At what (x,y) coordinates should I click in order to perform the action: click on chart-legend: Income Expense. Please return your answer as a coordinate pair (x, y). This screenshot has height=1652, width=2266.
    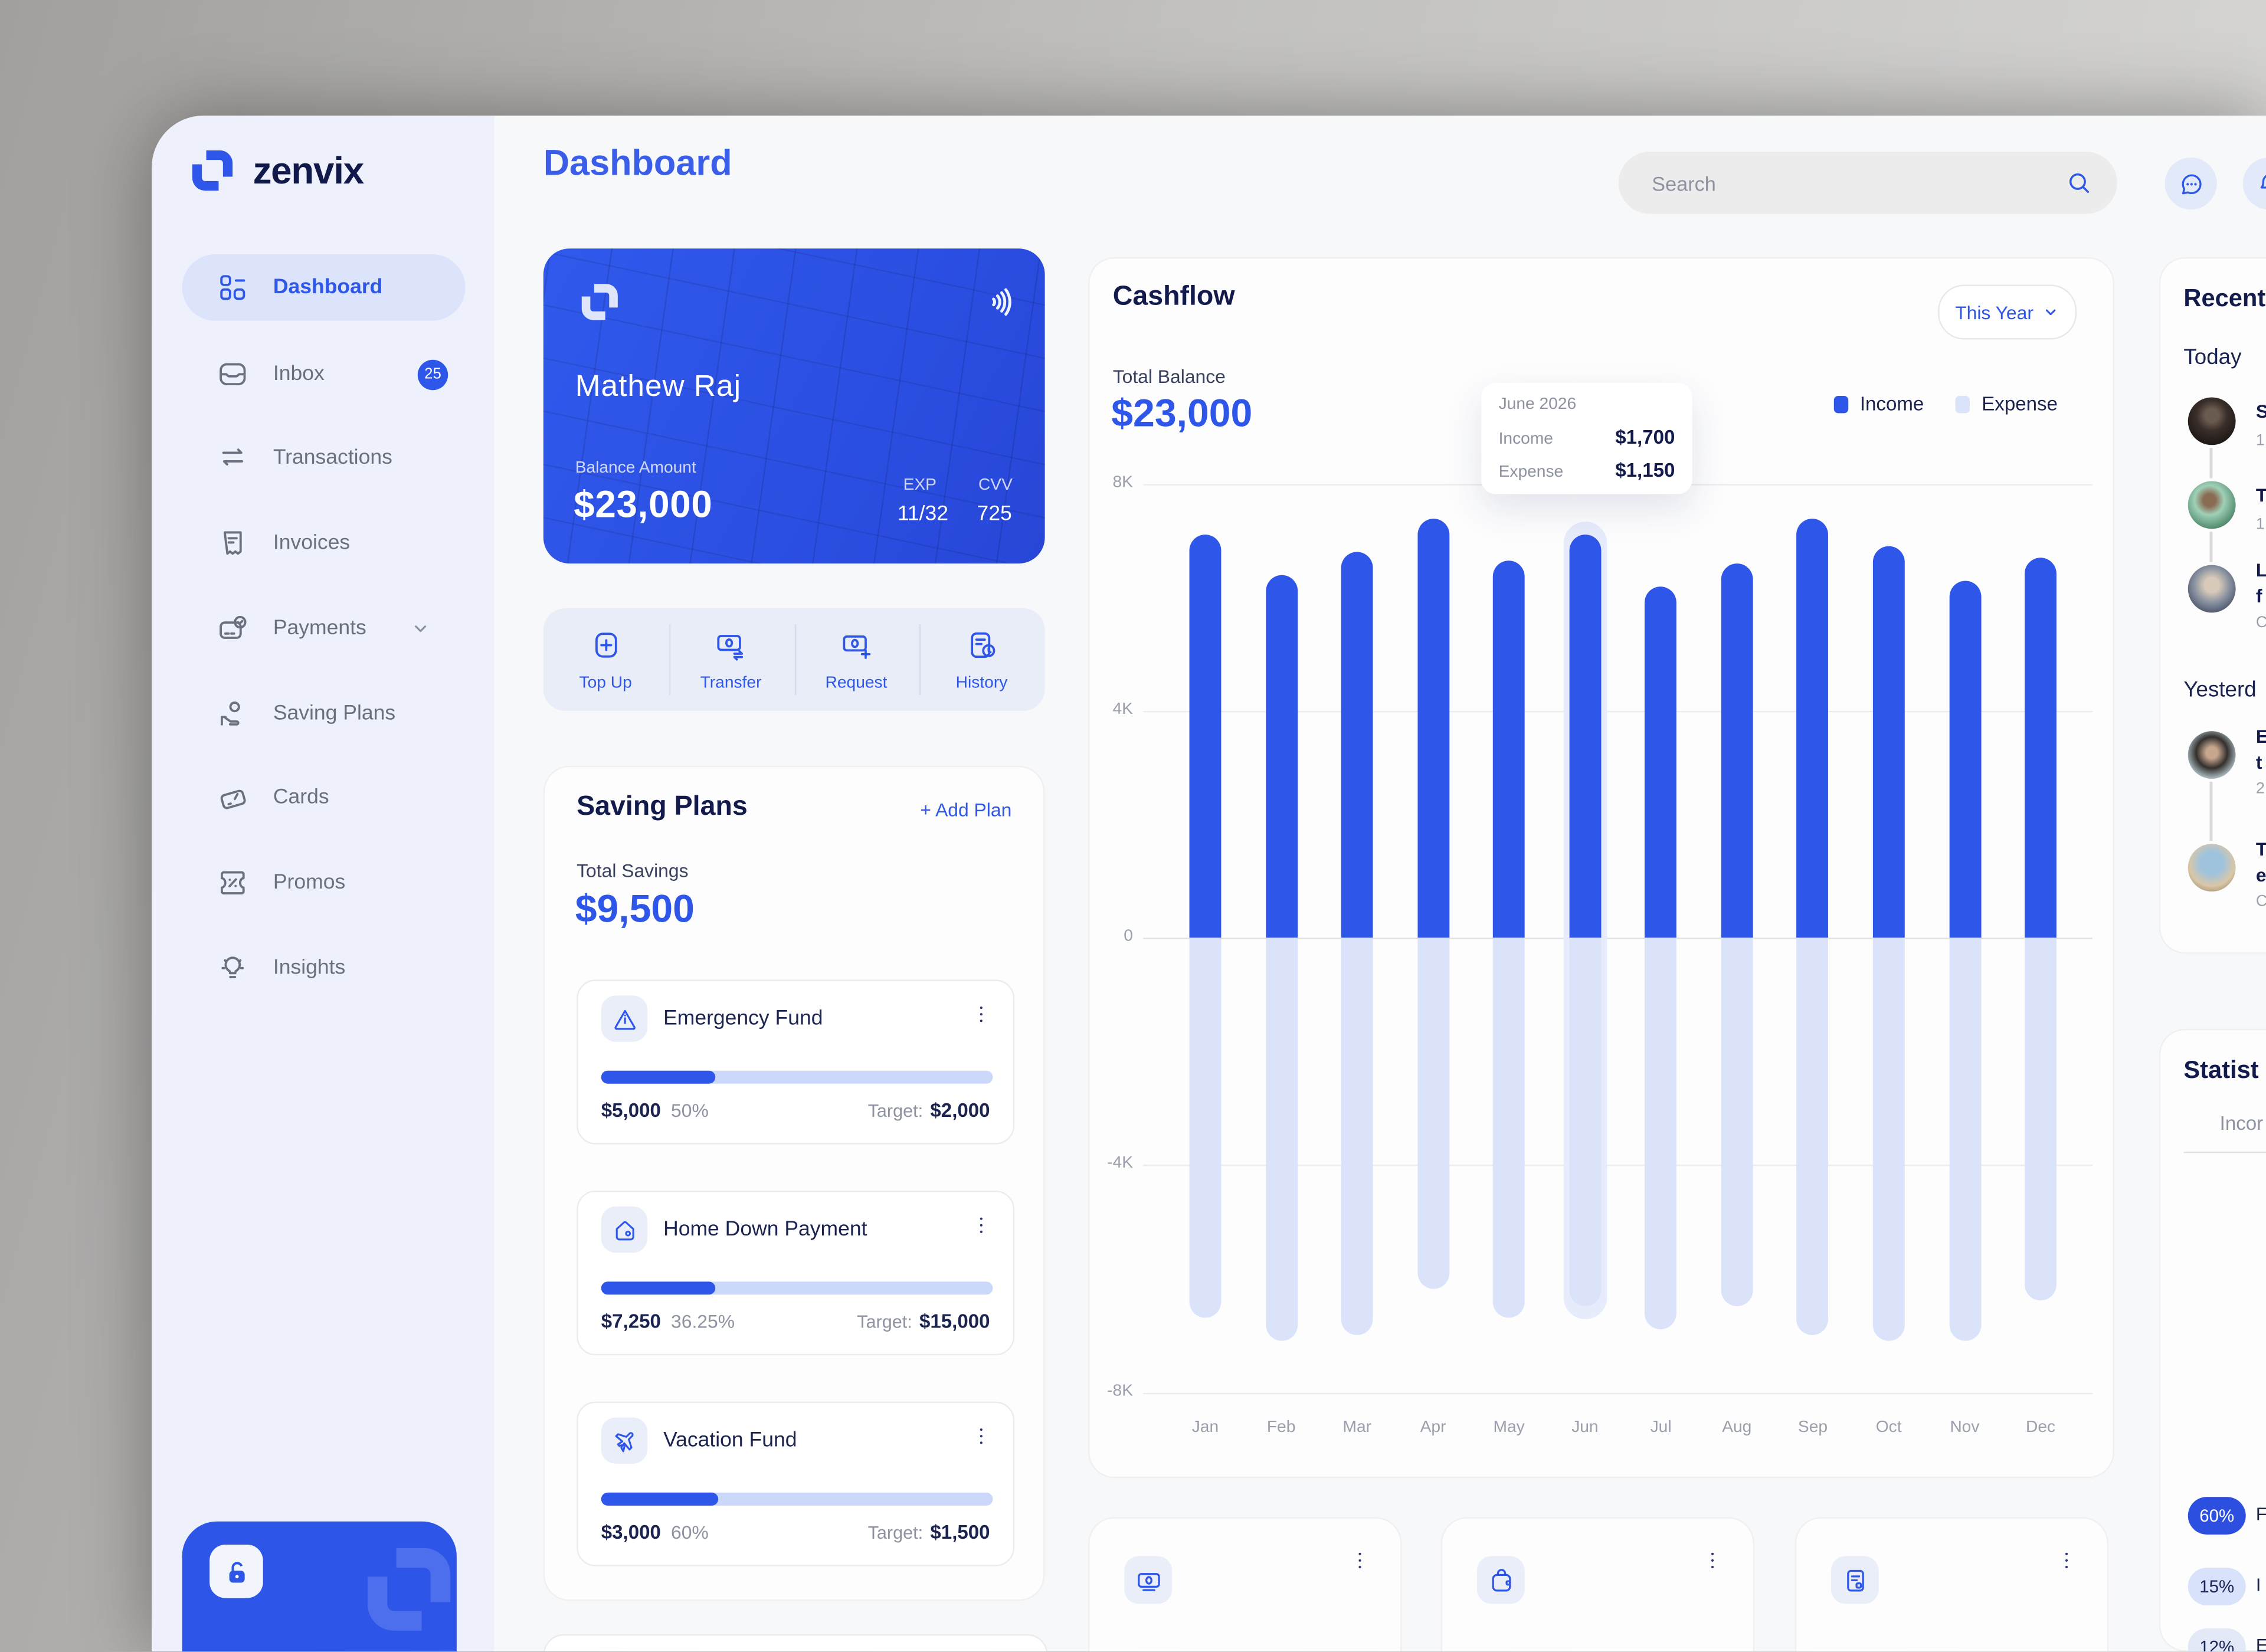
    Looking at the image, I should click on (1945, 404).